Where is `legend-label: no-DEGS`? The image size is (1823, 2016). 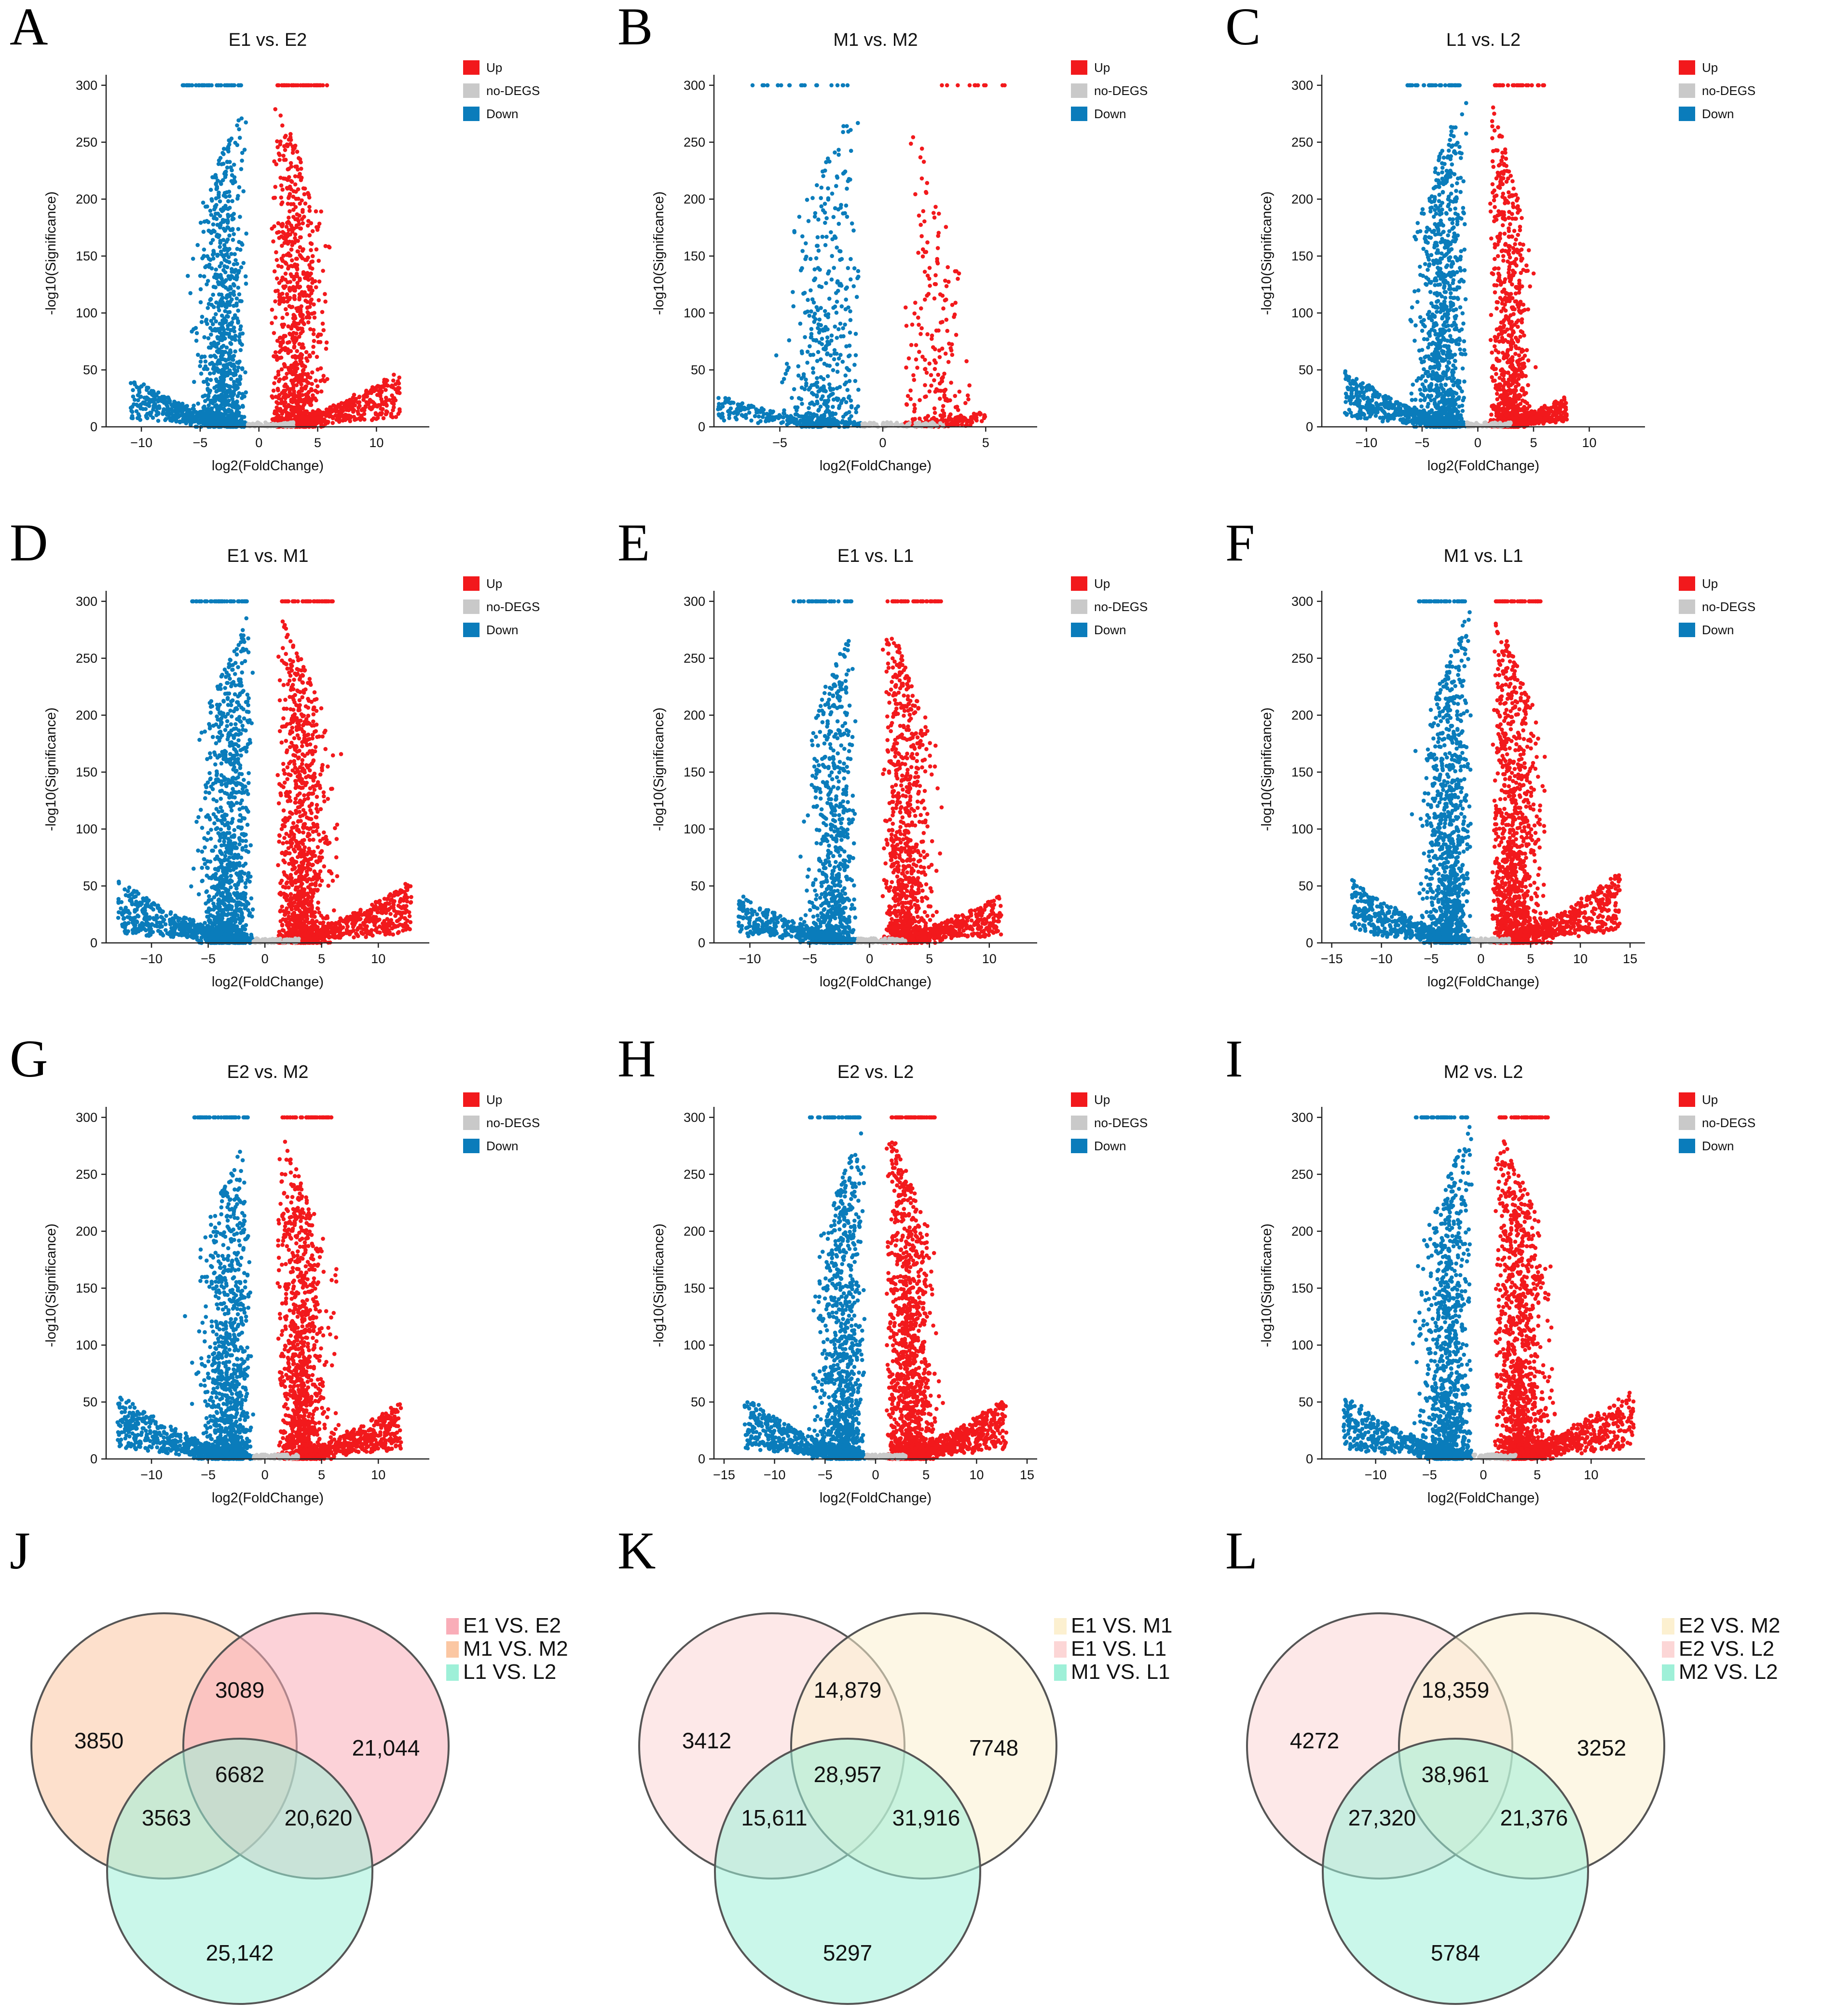 legend-label: no-DEGS is located at coordinates (513, 90).